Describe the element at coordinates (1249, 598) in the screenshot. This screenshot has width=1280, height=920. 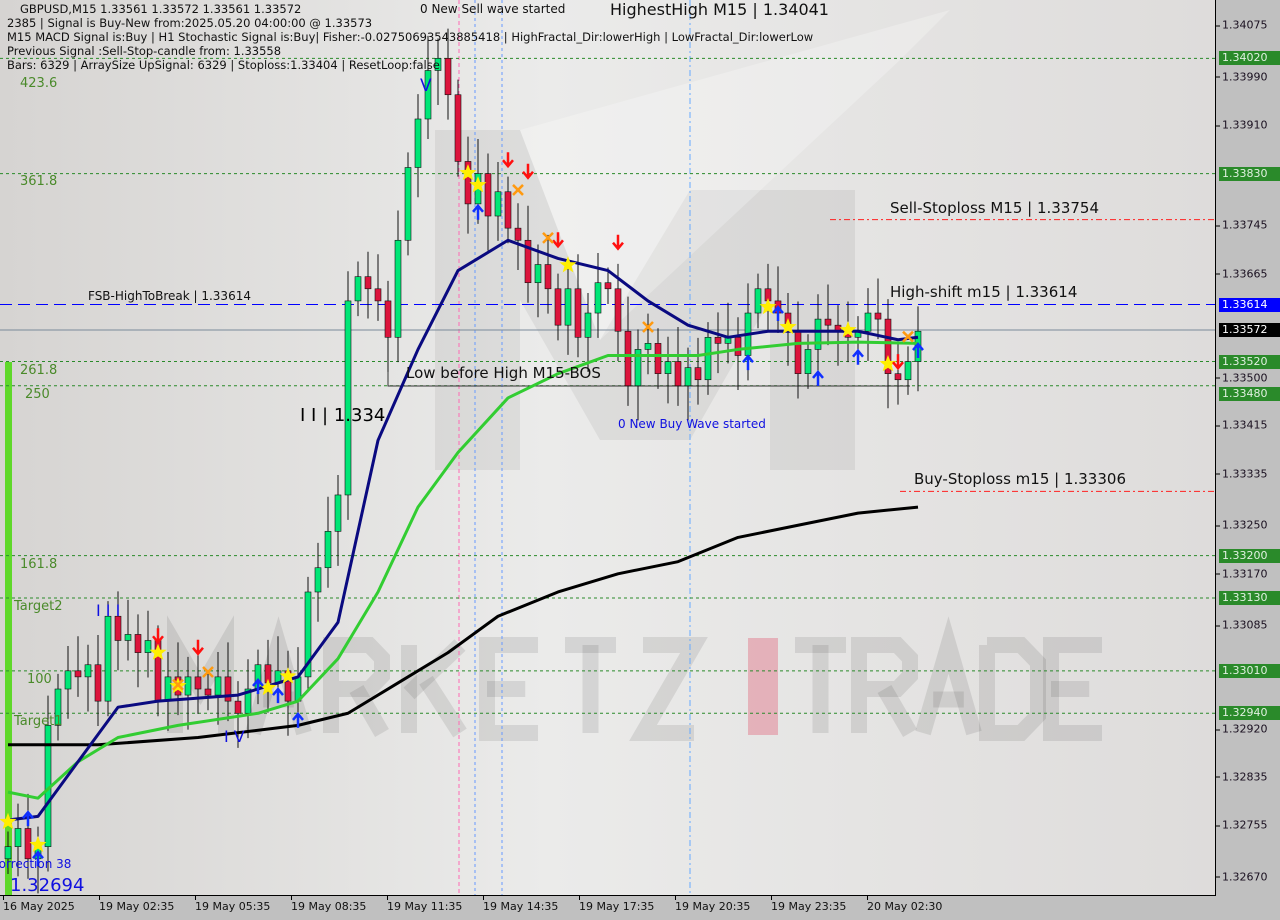
I see `level-price-label: 1.33130` at that location.